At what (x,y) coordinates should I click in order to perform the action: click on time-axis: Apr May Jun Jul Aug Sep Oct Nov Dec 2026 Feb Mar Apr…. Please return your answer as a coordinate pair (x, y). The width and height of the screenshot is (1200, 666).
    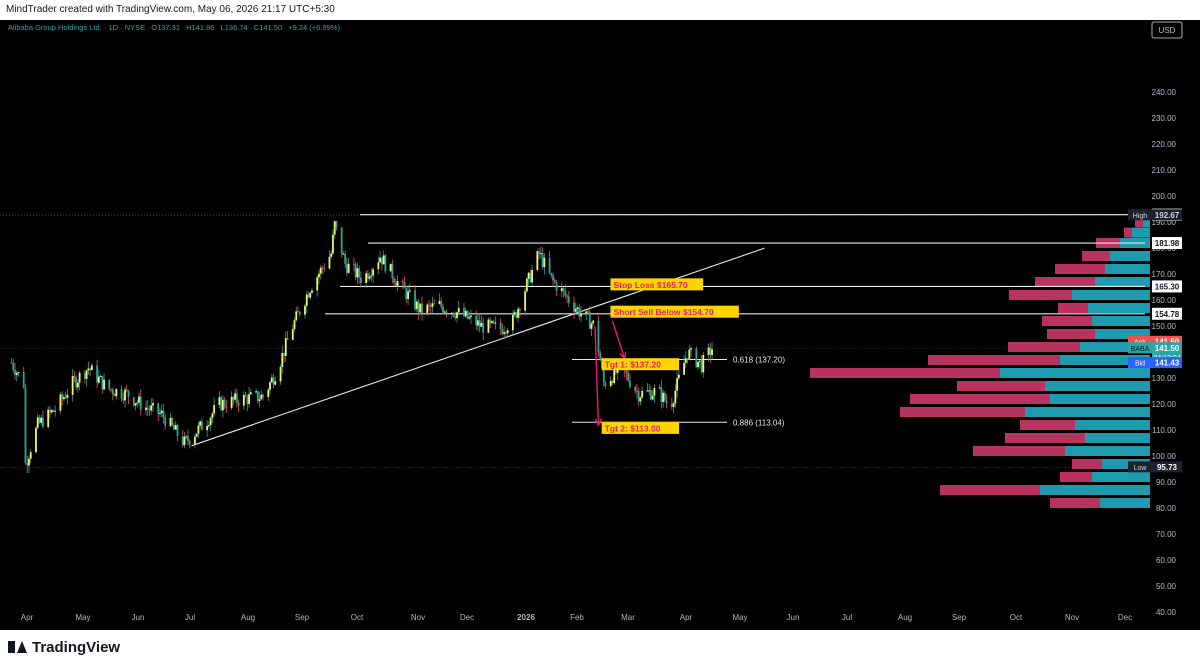
    Looking at the image, I should click on (576, 617).